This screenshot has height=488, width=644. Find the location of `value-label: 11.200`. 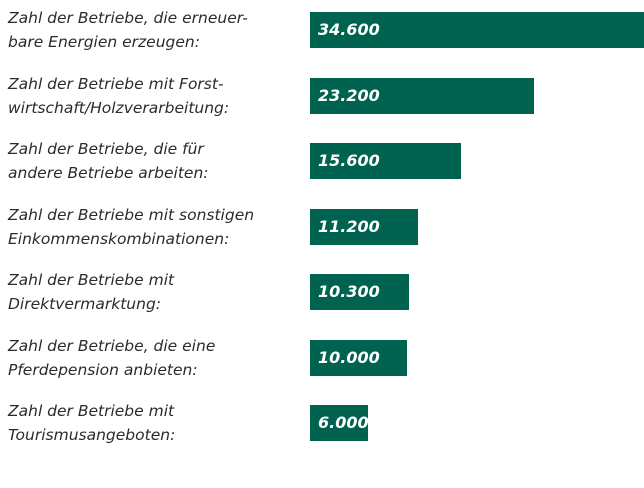

value-label: 11.200 is located at coordinates (349, 226).